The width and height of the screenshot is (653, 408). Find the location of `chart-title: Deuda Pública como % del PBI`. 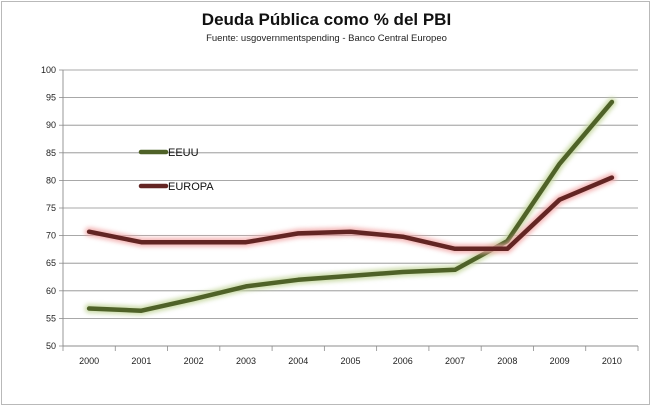

chart-title: Deuda Pública como % del PBI is located at coordinates (326, 19).